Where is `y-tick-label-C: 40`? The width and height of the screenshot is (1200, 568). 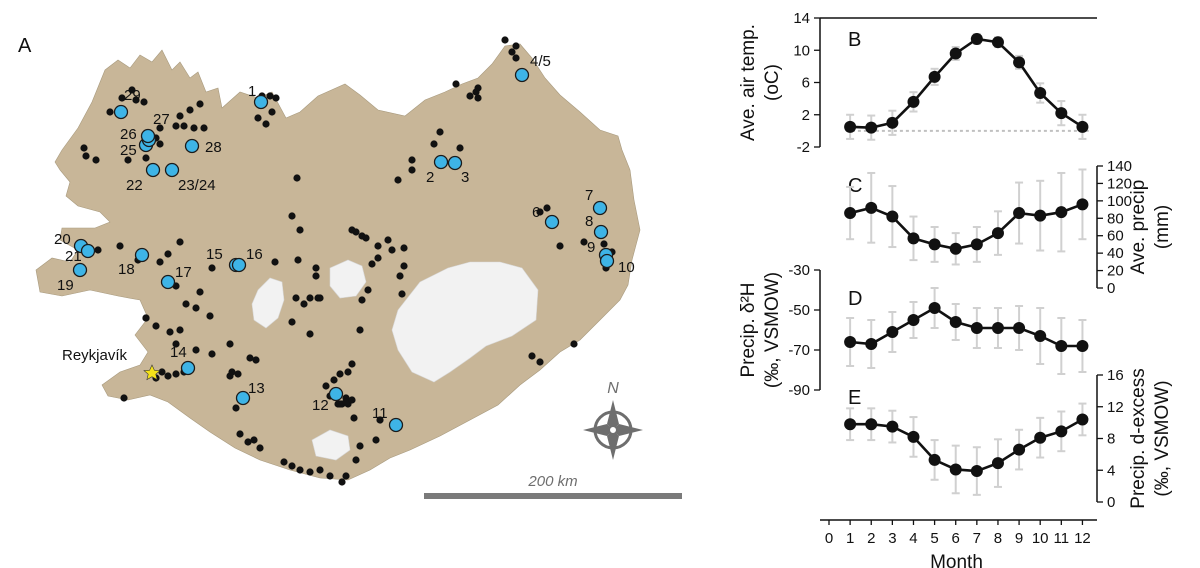 y-tick-label-C: 40 is located at coordinates (1115, 253).